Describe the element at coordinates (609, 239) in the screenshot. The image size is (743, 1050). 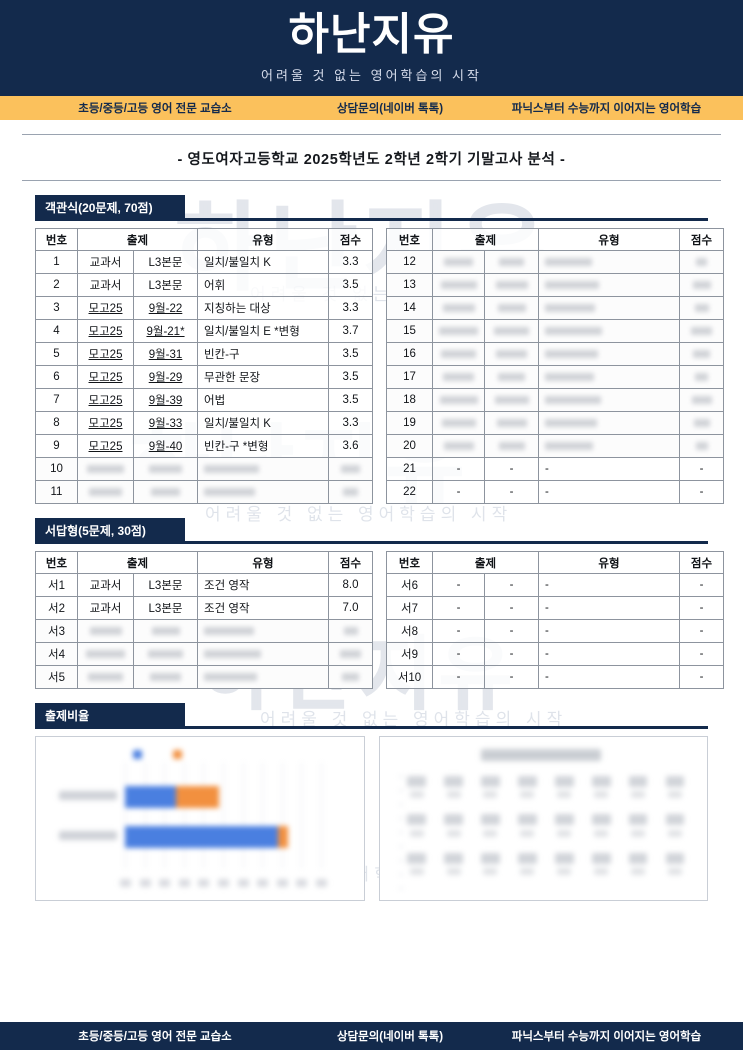
I see `col-header-type: 유형` at that location.